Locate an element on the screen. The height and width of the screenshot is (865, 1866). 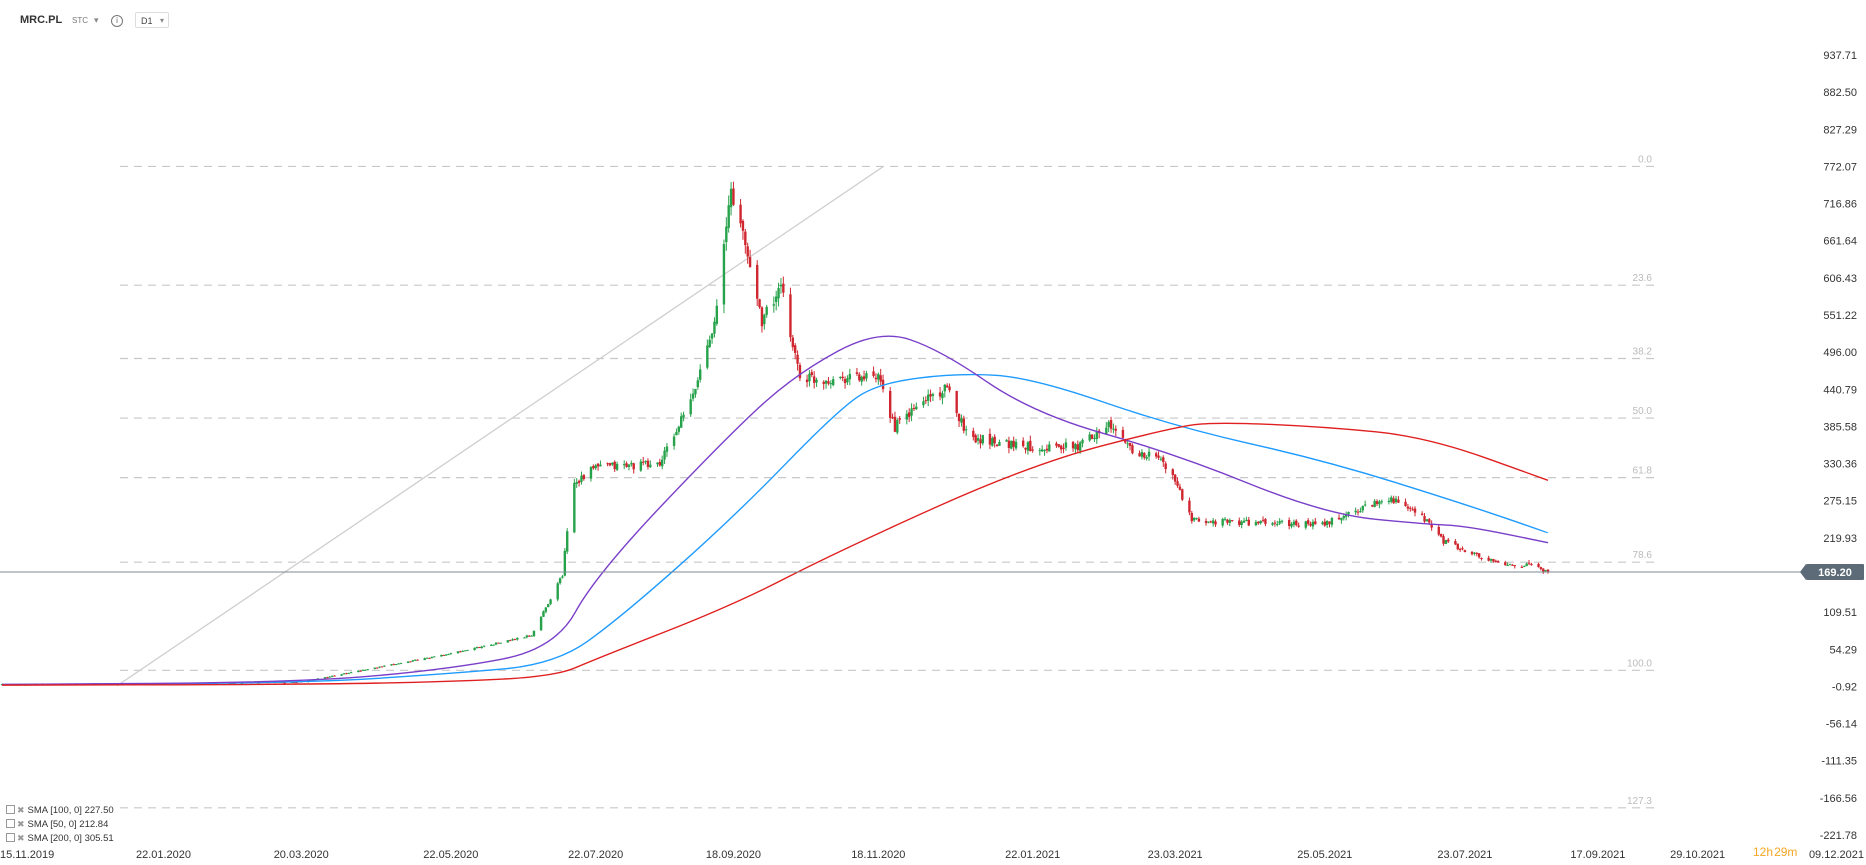
timeframe-select: D1 ▾ is located at coordinates (152, 20).